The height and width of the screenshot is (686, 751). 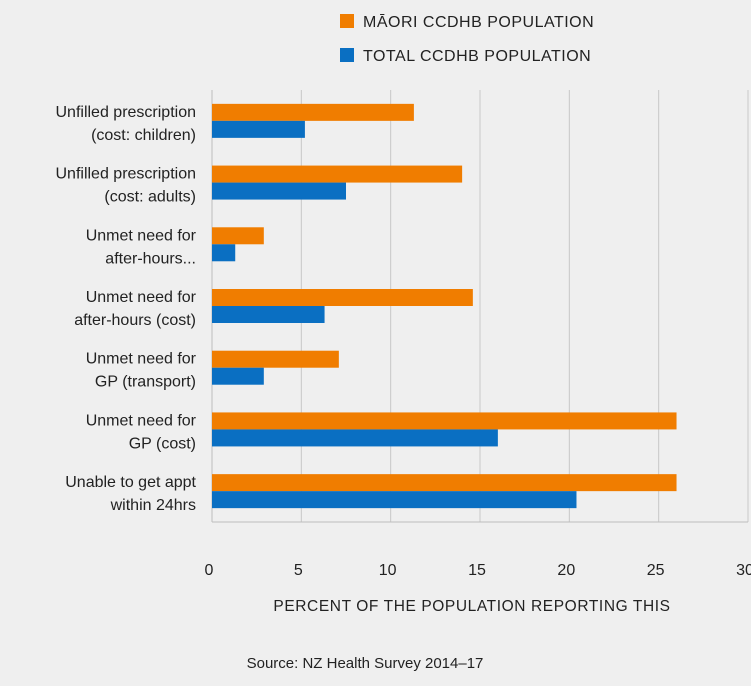 I want to click on category-label-0-line-0: Unfilled prescription, so click(x=125, y=112).